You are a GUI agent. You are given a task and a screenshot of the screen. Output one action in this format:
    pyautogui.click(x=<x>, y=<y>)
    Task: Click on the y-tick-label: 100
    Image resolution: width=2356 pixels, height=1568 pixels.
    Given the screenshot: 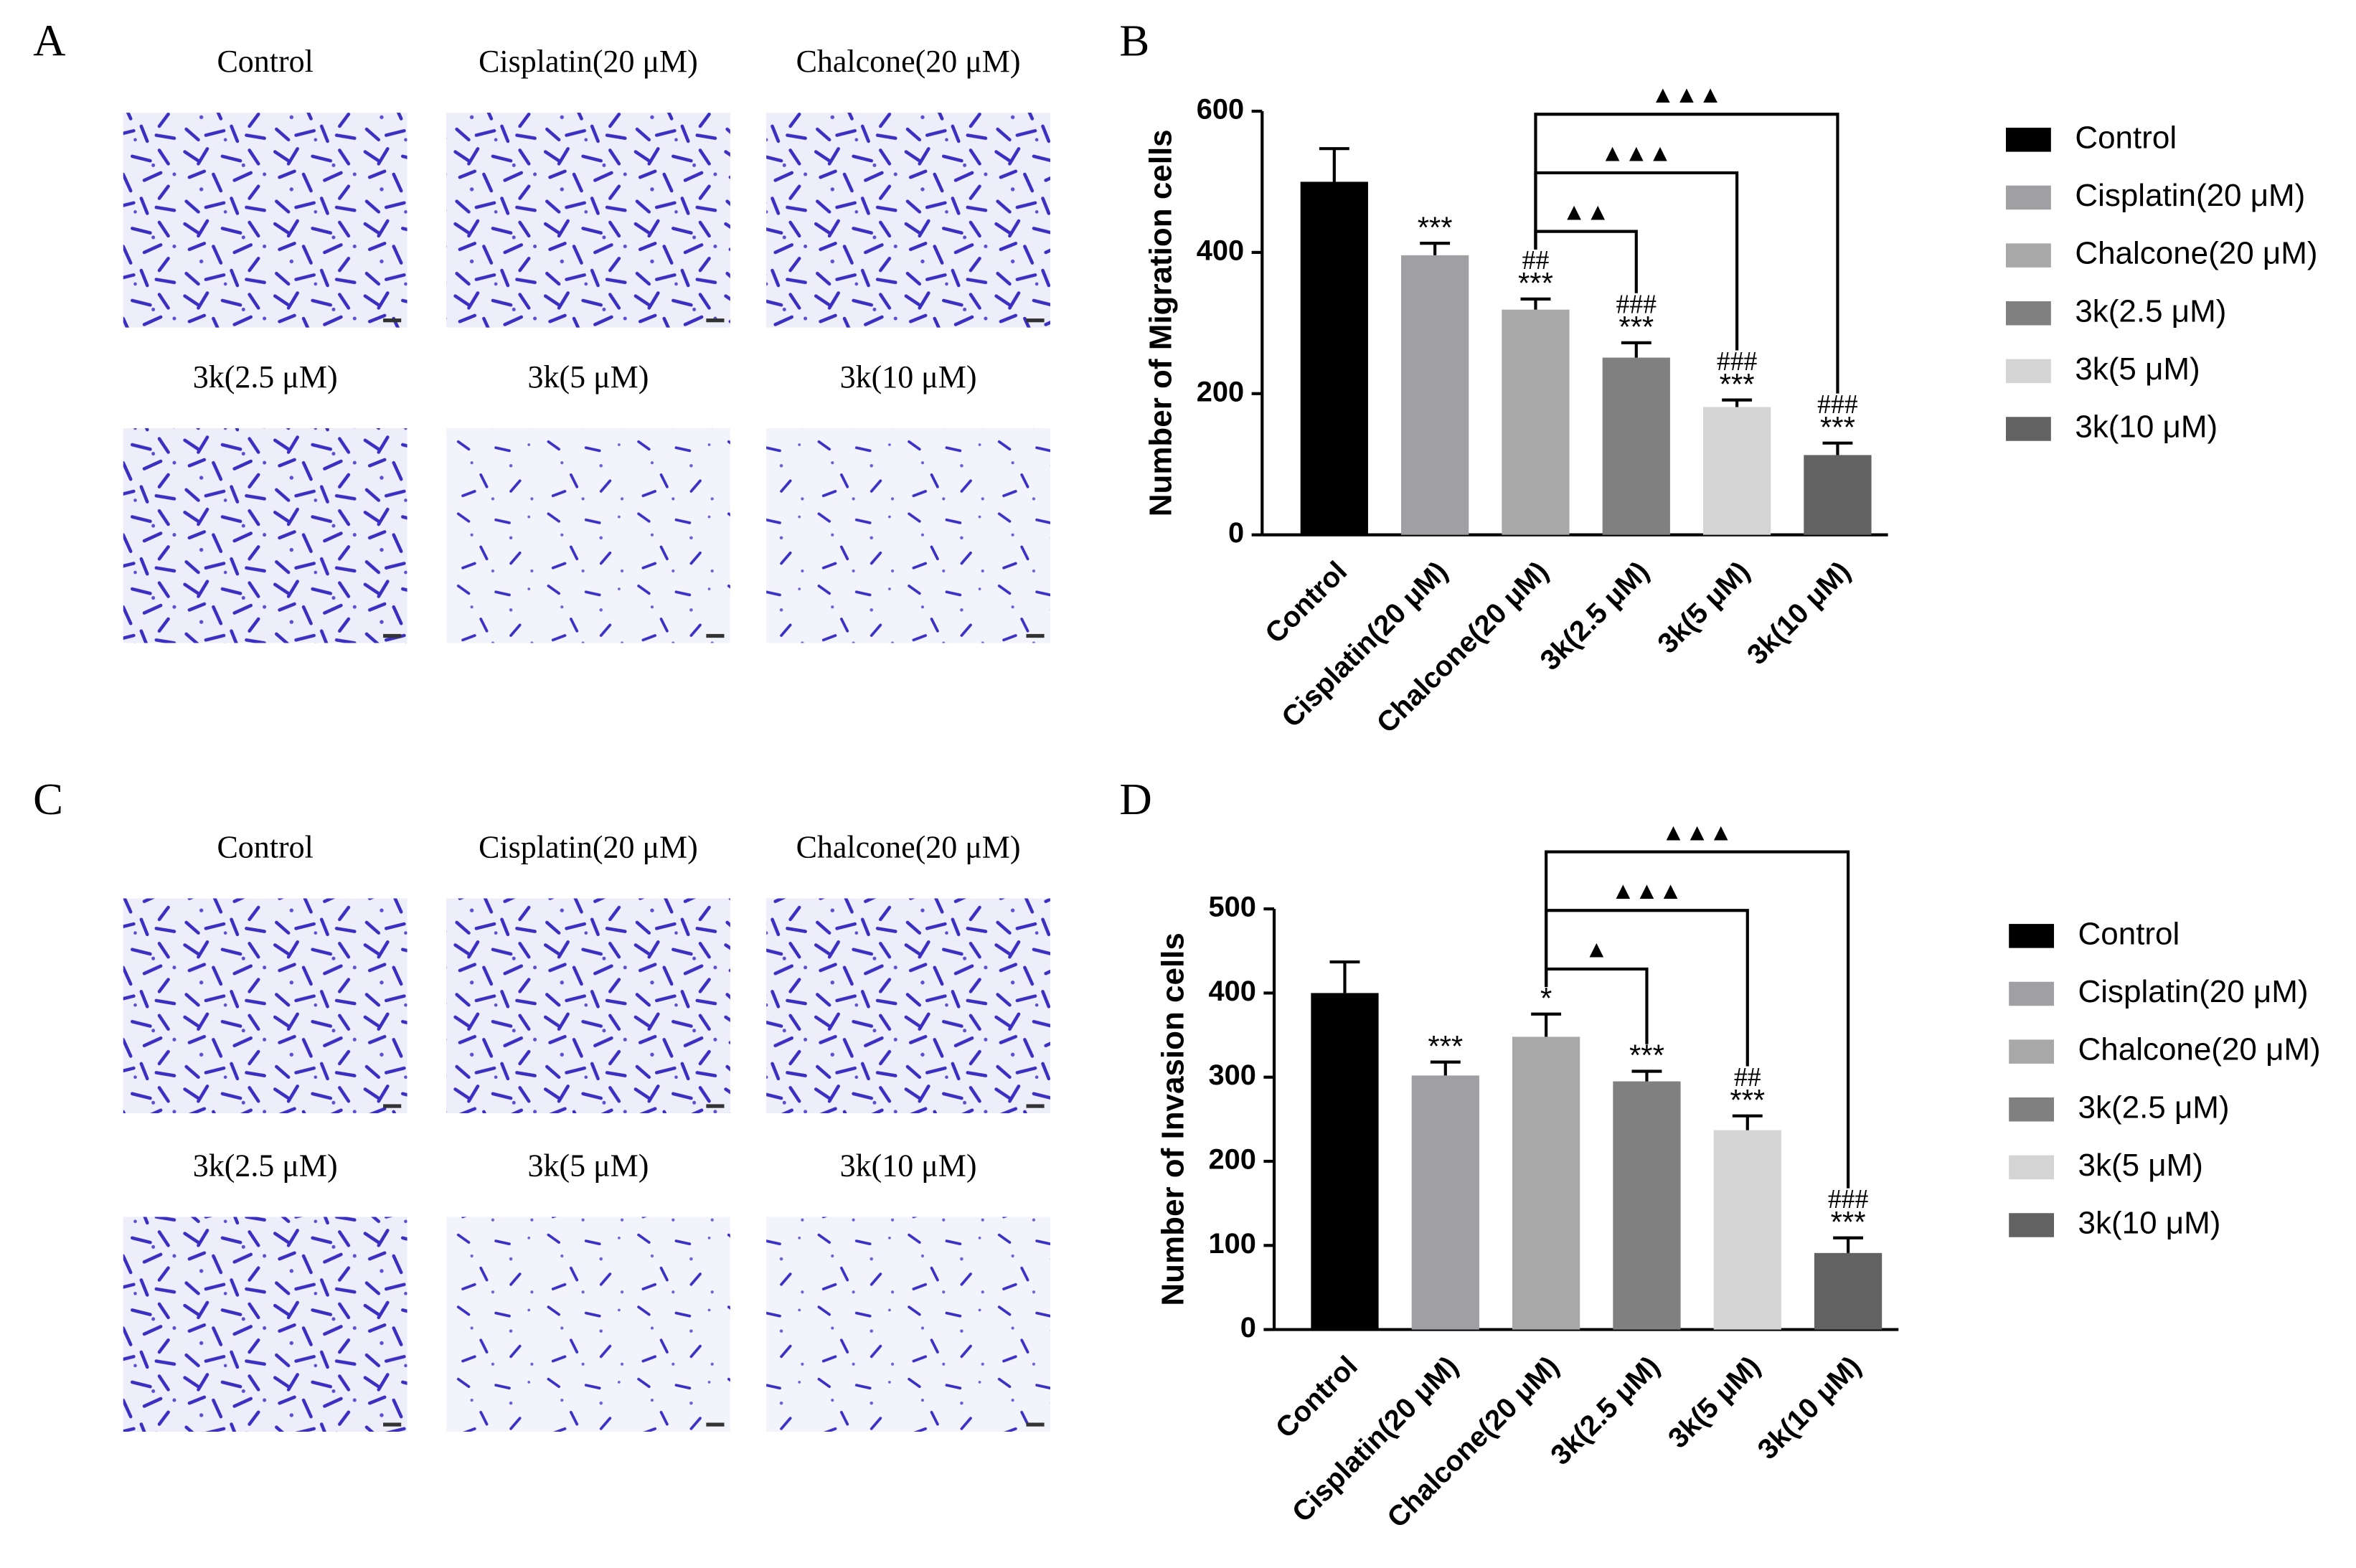 What is the action you would take?
    pyautogui.click(x=1232, y=1244)
    